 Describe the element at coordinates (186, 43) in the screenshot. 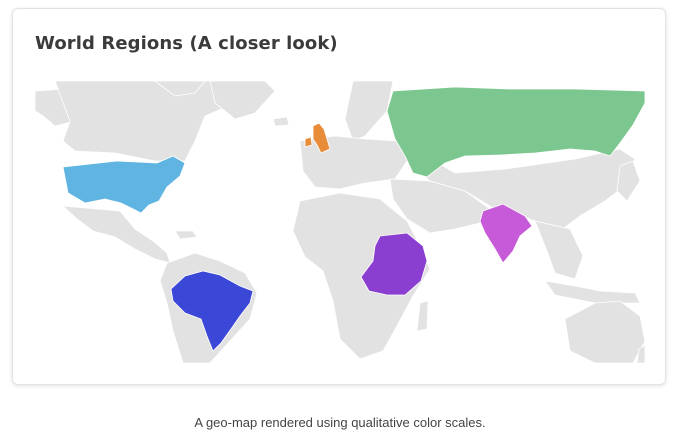

I see `card-title: World Regions (A closer look)` at that location.